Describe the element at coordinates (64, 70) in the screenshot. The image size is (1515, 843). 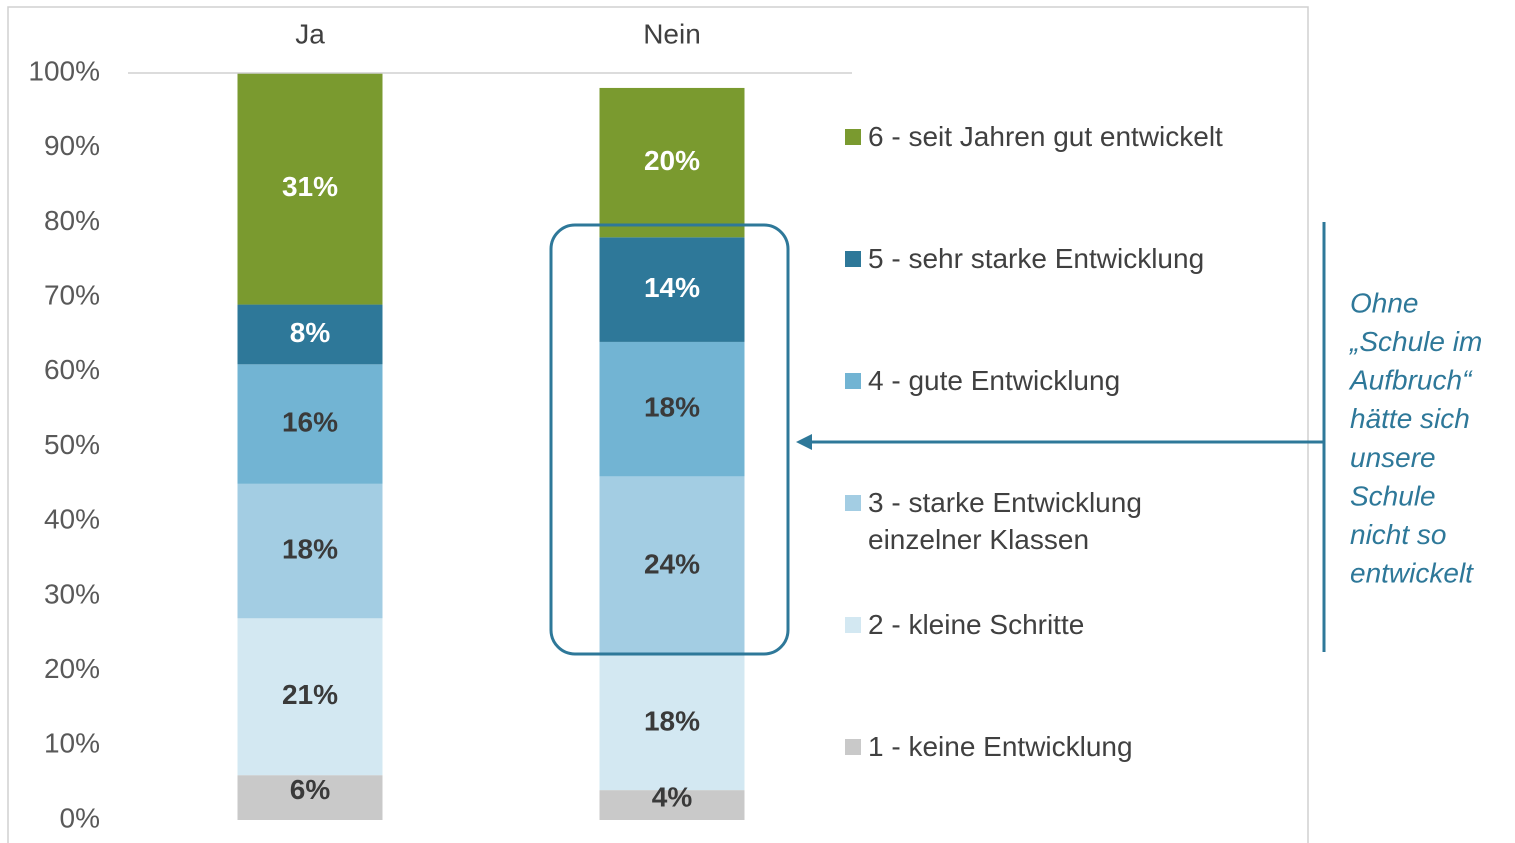
I see `y-tick-label: 100%` at that location.